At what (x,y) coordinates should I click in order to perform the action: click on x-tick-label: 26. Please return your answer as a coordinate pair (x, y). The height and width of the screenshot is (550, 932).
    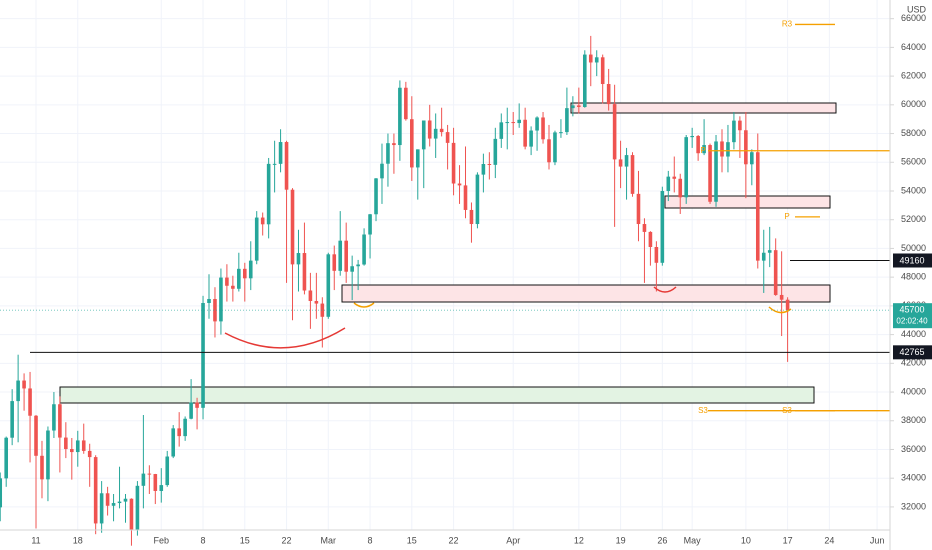
    Looking at the image, I should click on (662, 540).